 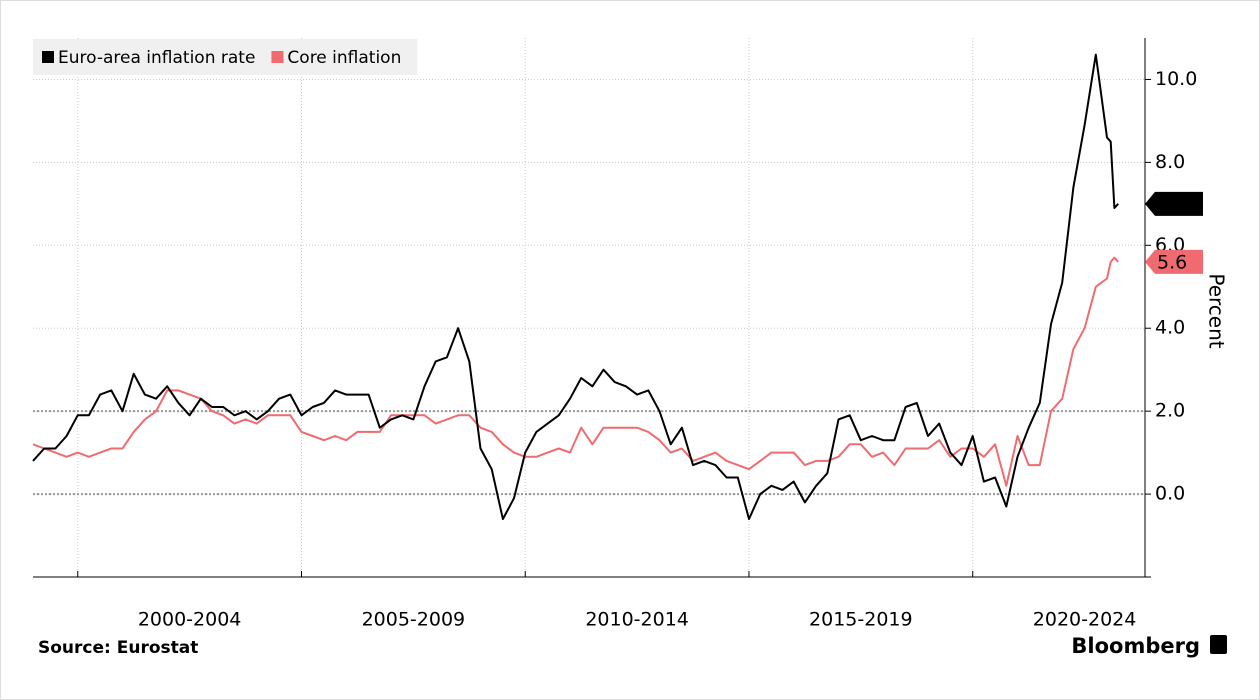 What do you see at coordinates (1218, 644) in the screenshot?
I see `brand-icon` at bounding box center [1218, 644].